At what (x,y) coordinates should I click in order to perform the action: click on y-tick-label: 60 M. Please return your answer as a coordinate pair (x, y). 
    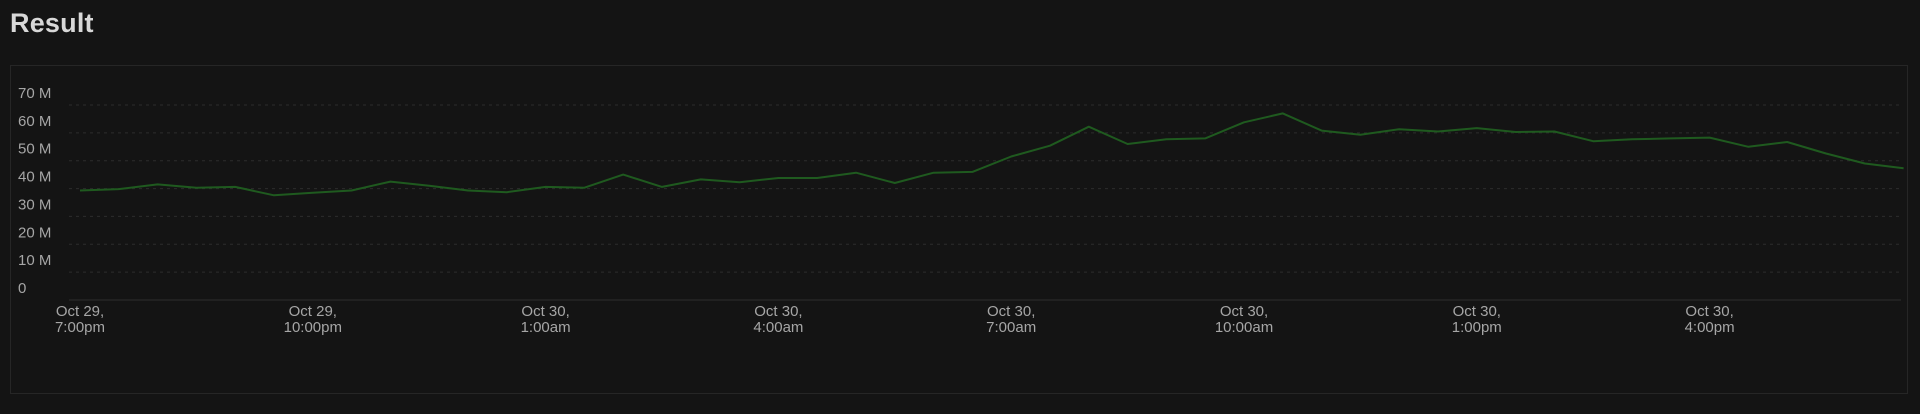
    Looking at the image, I should click on (34, 121).